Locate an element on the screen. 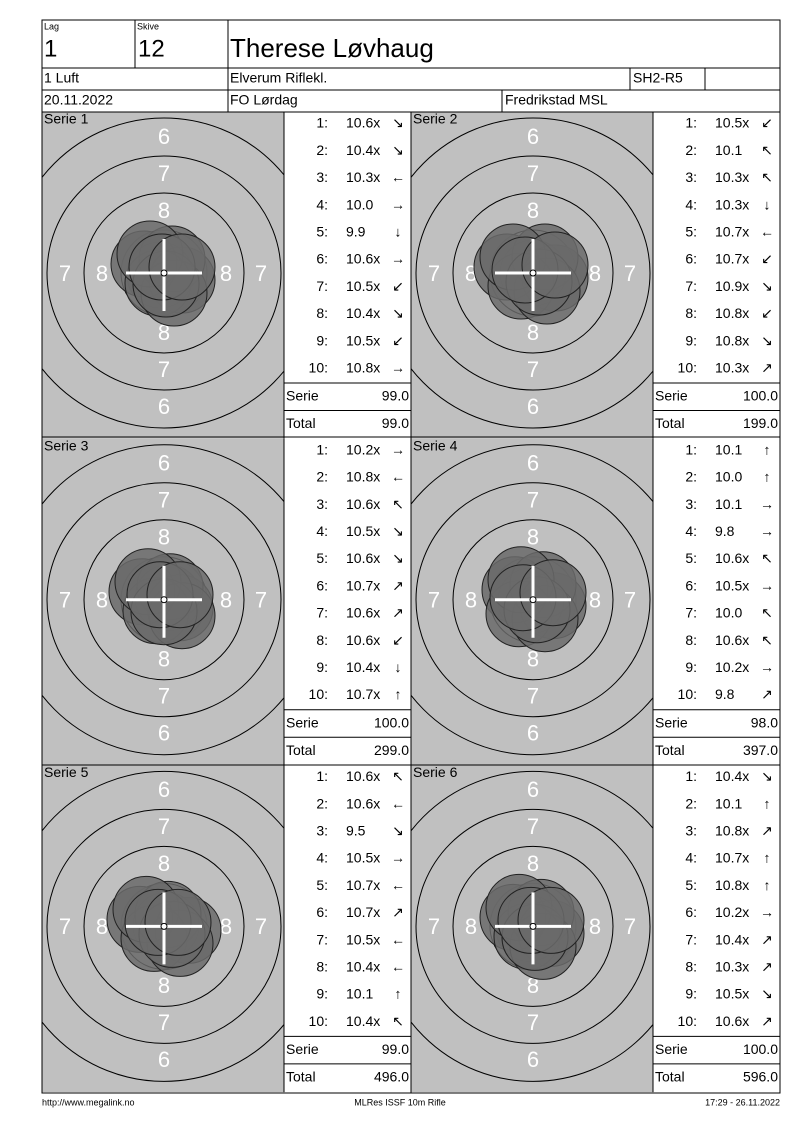 This screenshot has height=1130, width=800. shot-direction: ↗ is located at coordinates (767, 939).